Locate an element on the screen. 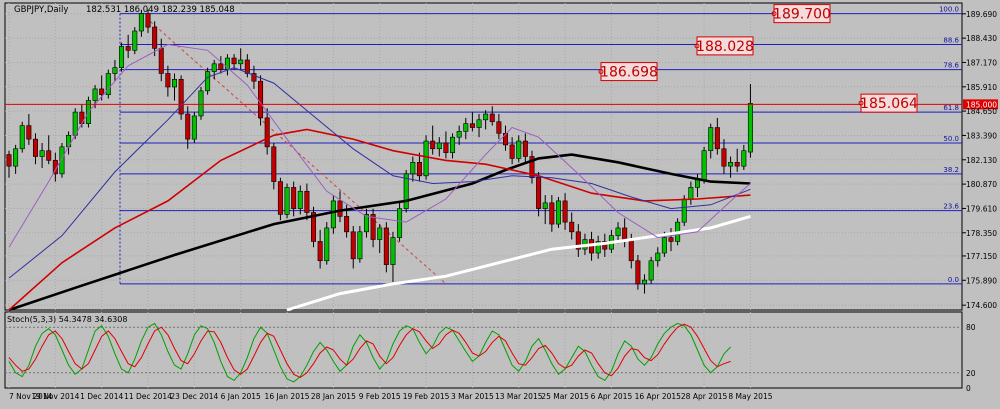 The height and width of the screenshot is (409, 1000). price-tick-label: 179.610 is located at coordinates (981, 208).